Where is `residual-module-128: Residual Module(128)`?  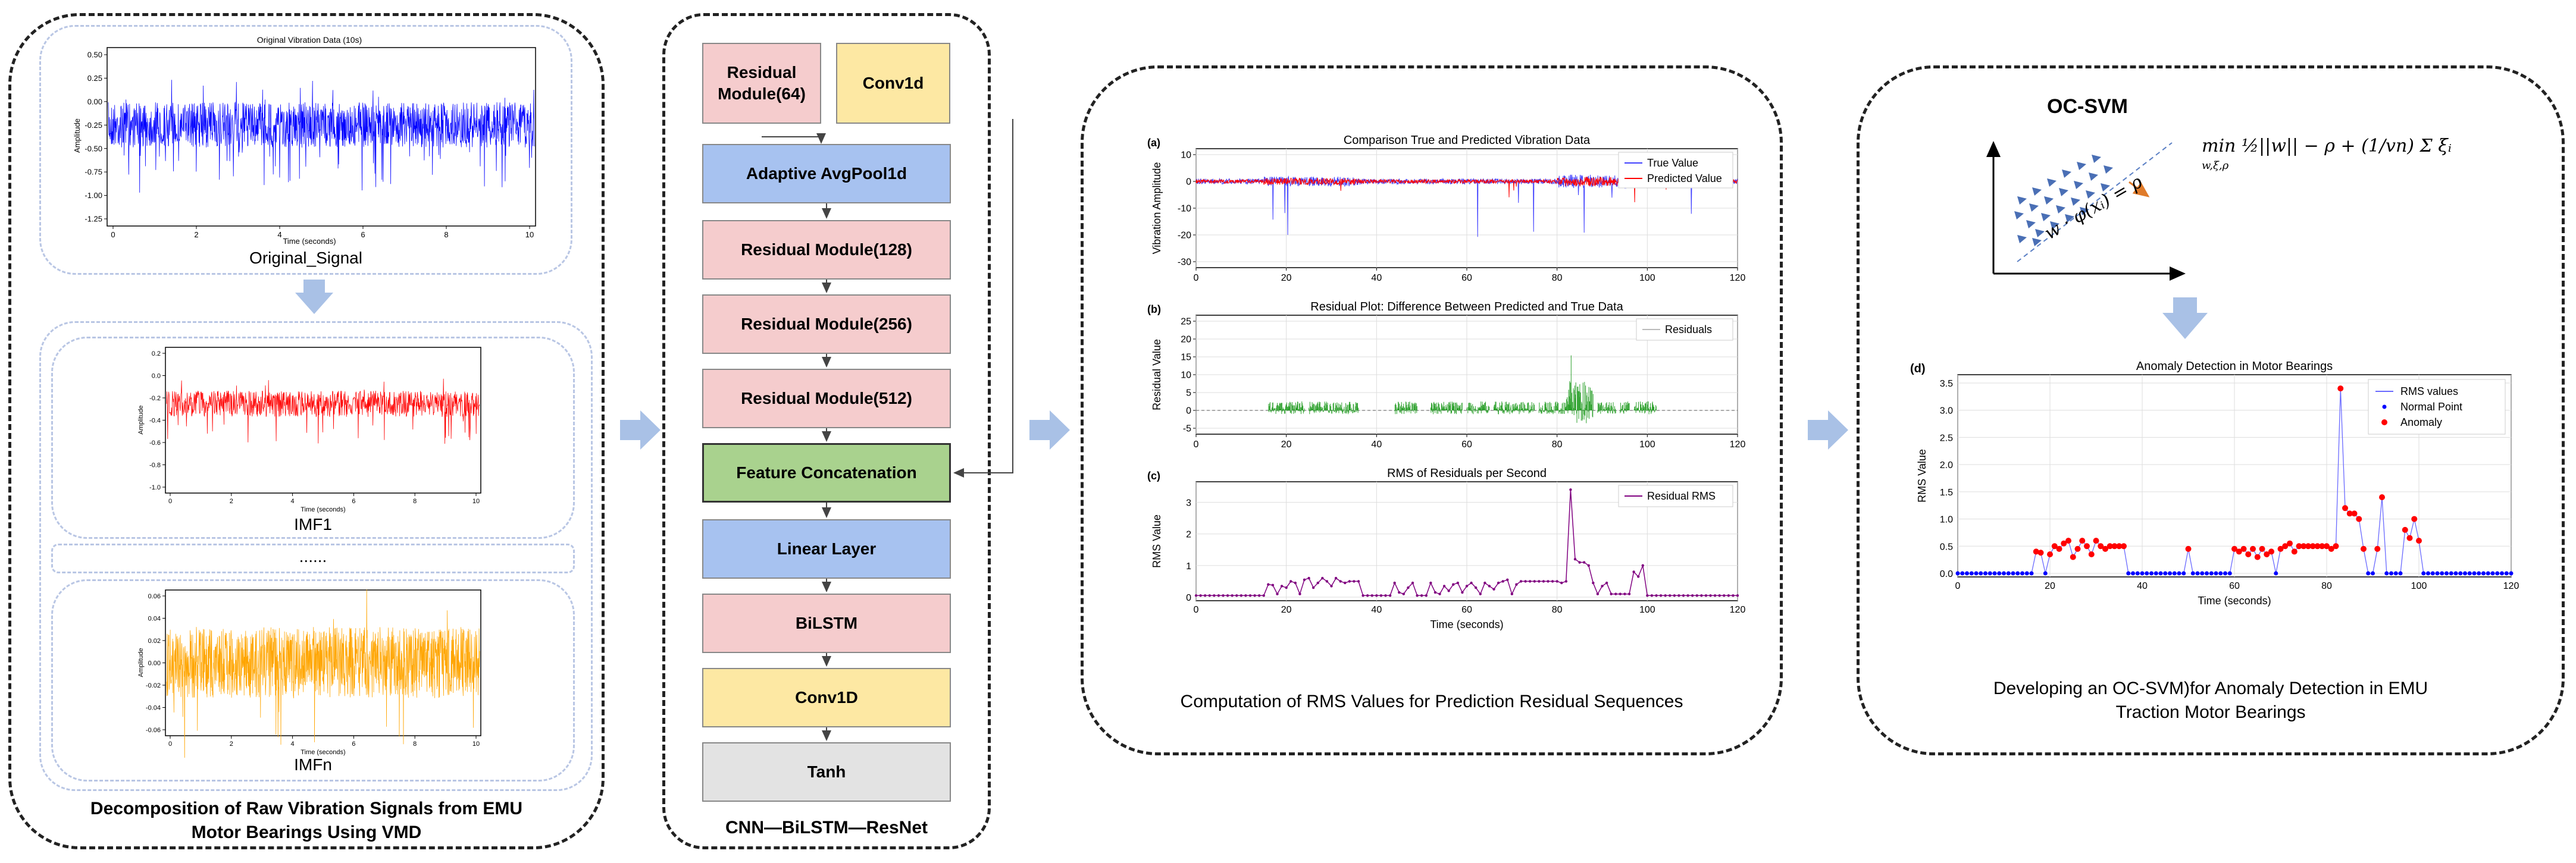
residual-module-128: Residual Module(128) is located at coordinates (826, 250).